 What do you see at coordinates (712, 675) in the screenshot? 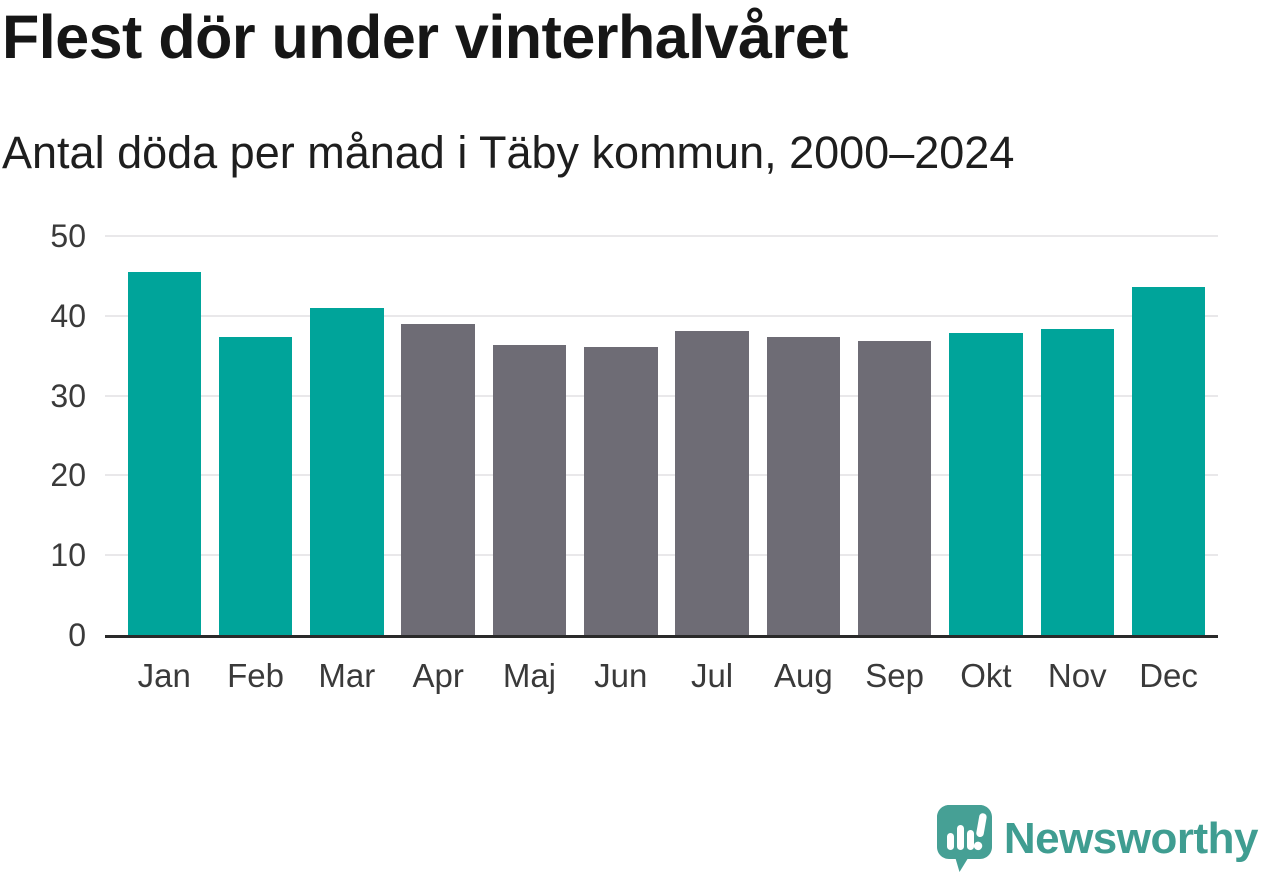
I see `x-label-jul: Jul` at bounding box center [712, 675].